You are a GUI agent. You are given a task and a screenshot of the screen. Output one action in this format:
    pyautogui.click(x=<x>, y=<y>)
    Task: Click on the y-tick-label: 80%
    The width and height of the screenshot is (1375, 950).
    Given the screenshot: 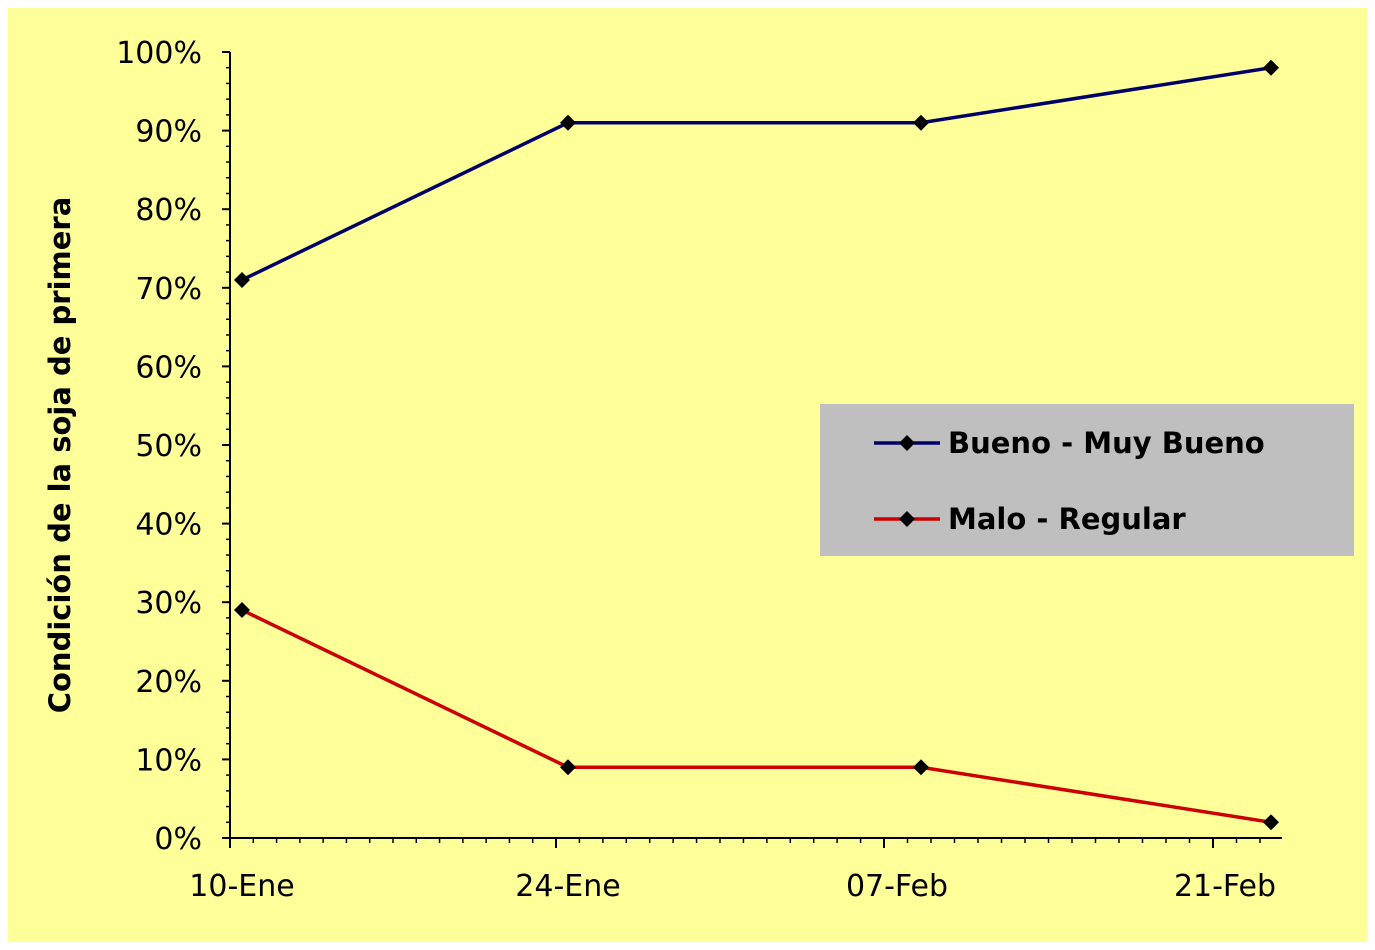 What is the action you would take?
    pyautogui.click(x=168, y=210)
    